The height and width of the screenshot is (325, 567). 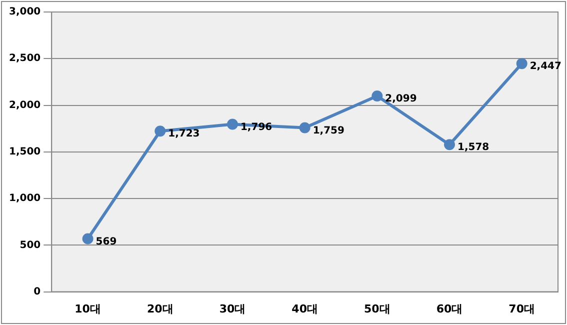 What do you see at coordinates (449, 309) in the screenshot?
I see `x-tick-label: 60대` at bounding box center [449, 309].